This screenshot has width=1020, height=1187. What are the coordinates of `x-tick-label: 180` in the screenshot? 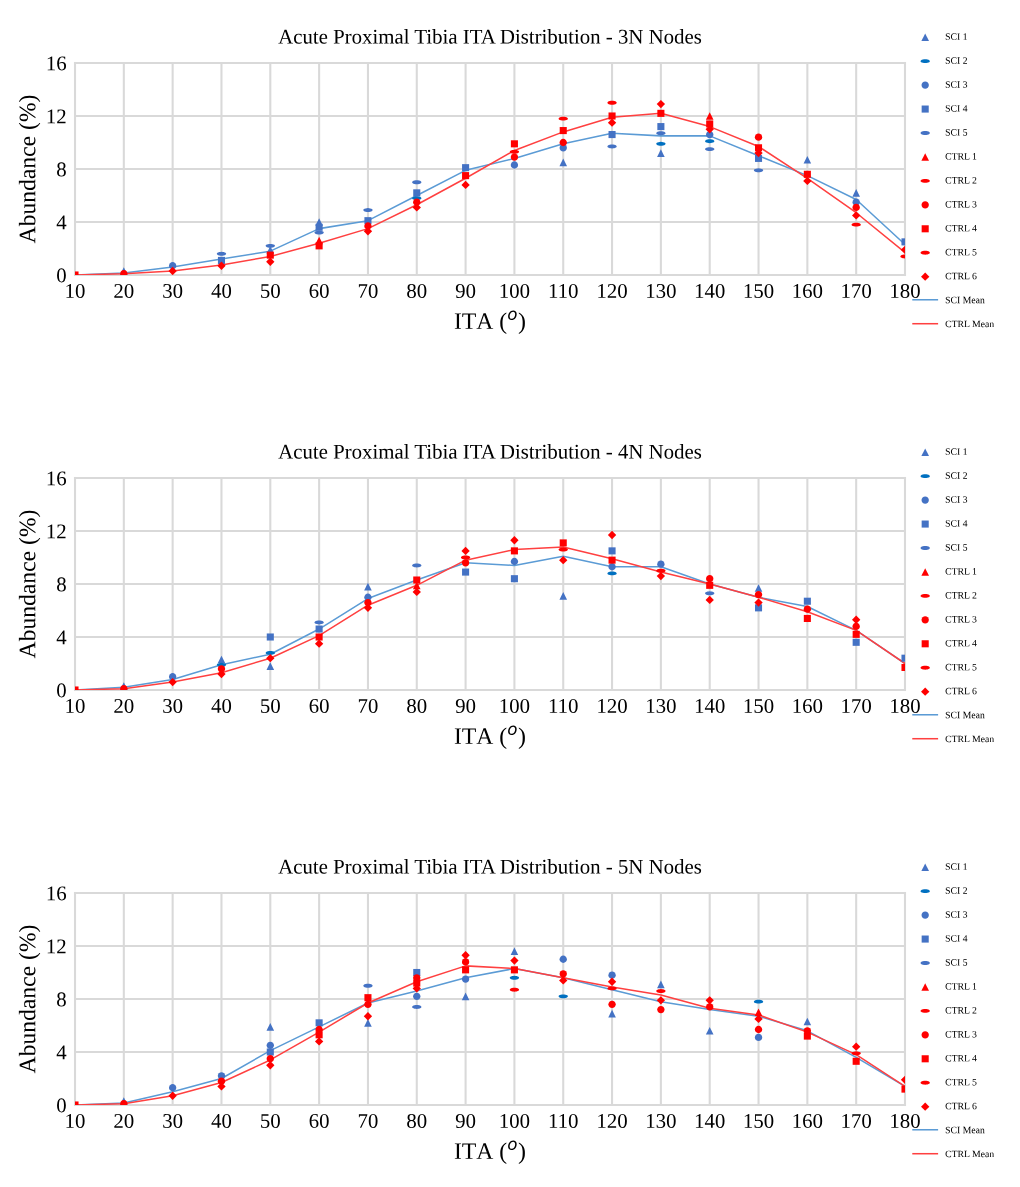 It's located at (905, 705).